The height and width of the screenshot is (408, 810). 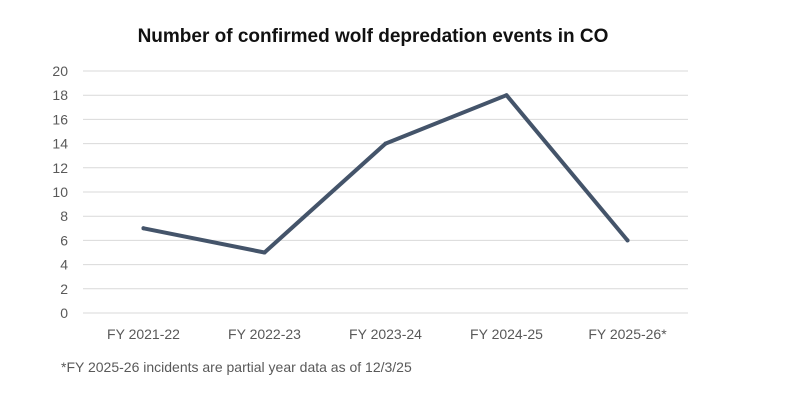 What do you see at coordinates (64, 313) in the screenshot?
I see `y-tick-label: 0` at bounding box center [64, 313].